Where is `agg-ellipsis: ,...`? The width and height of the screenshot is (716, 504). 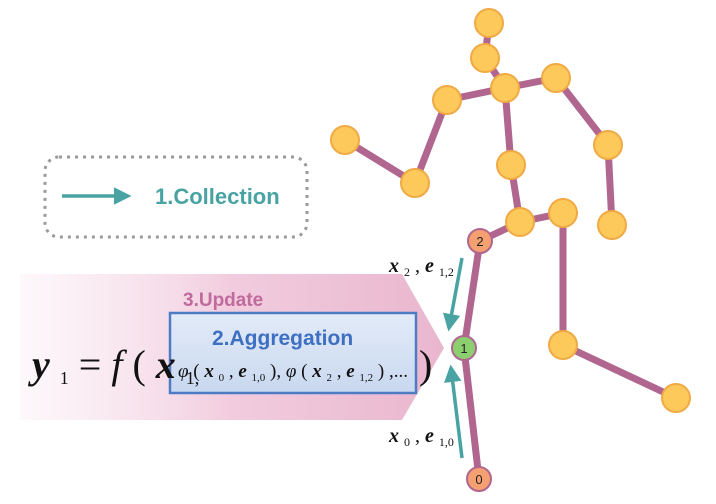
agg-ellipsis: ,... is located at coordinates (398, 371).